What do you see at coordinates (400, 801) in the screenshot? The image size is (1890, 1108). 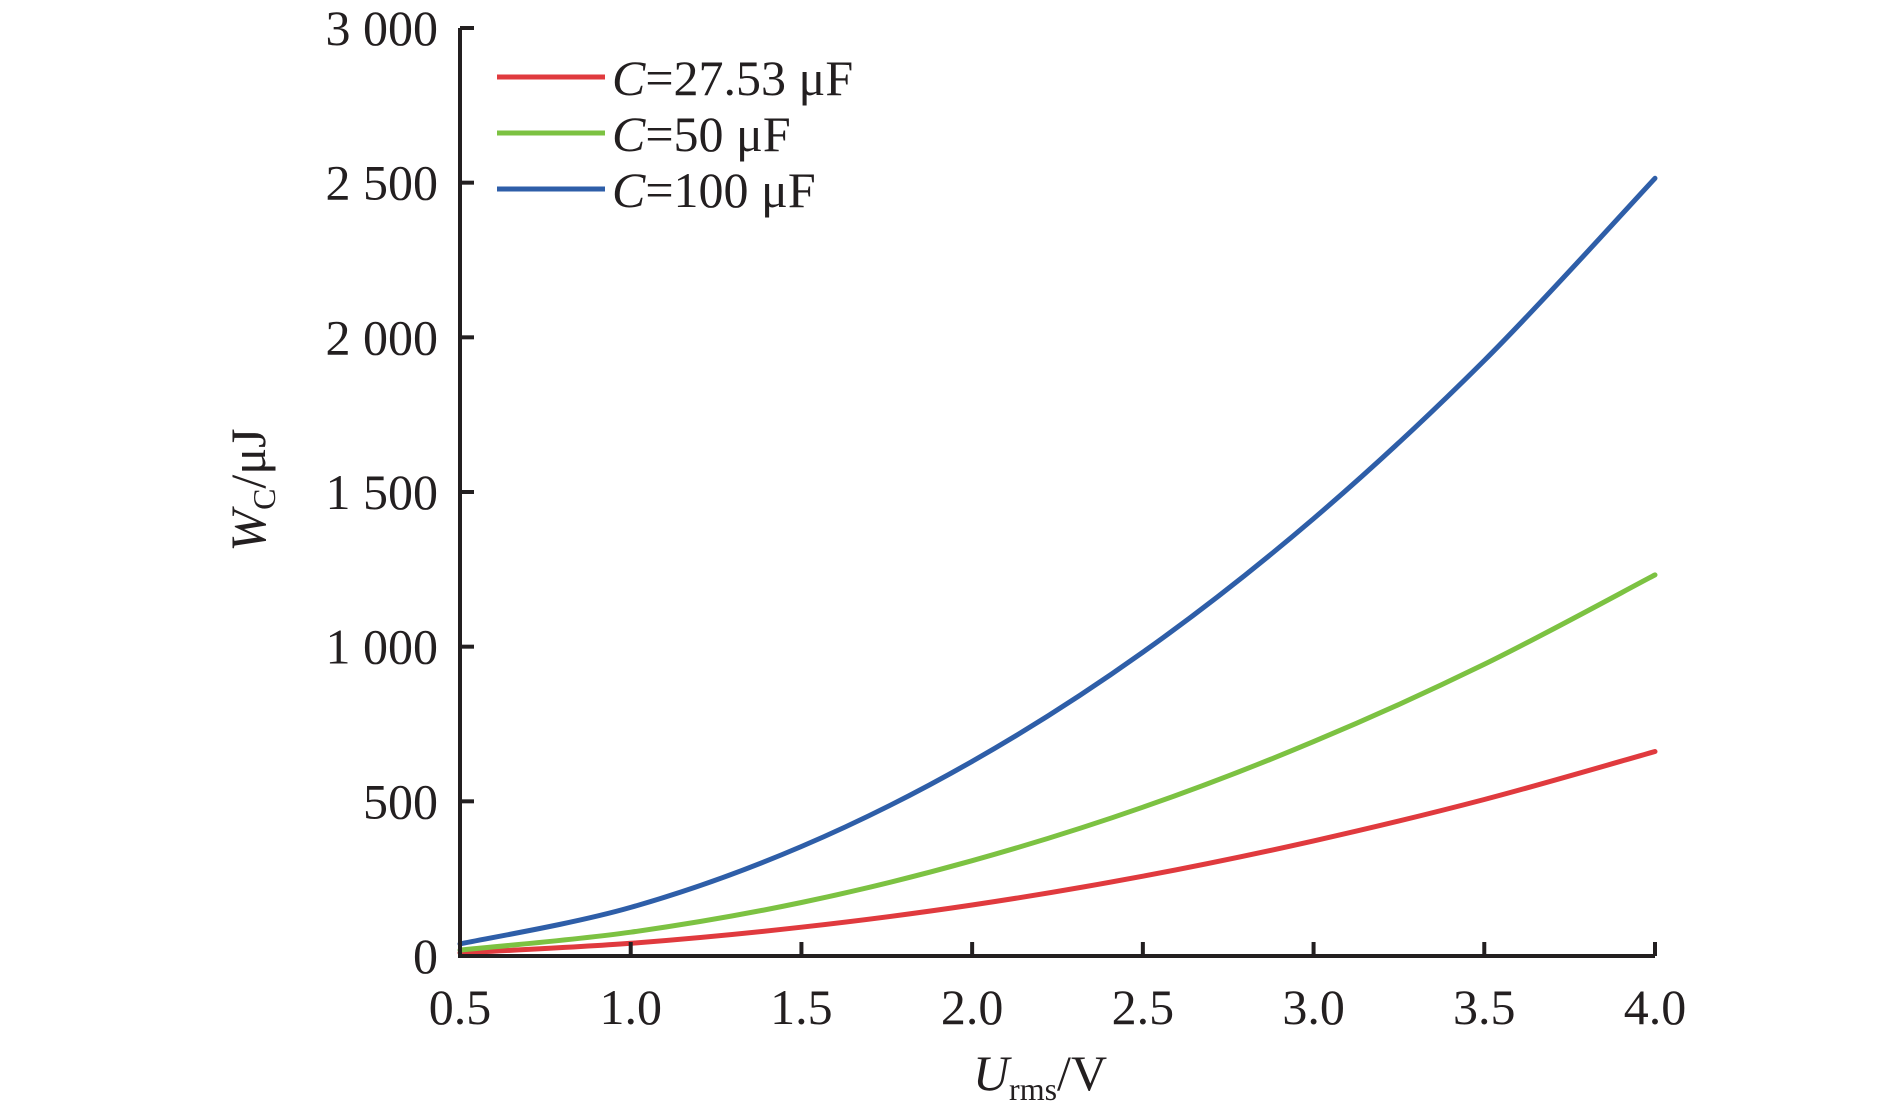 I see `y-tick-label: 500` at bounding box center [400, 801].